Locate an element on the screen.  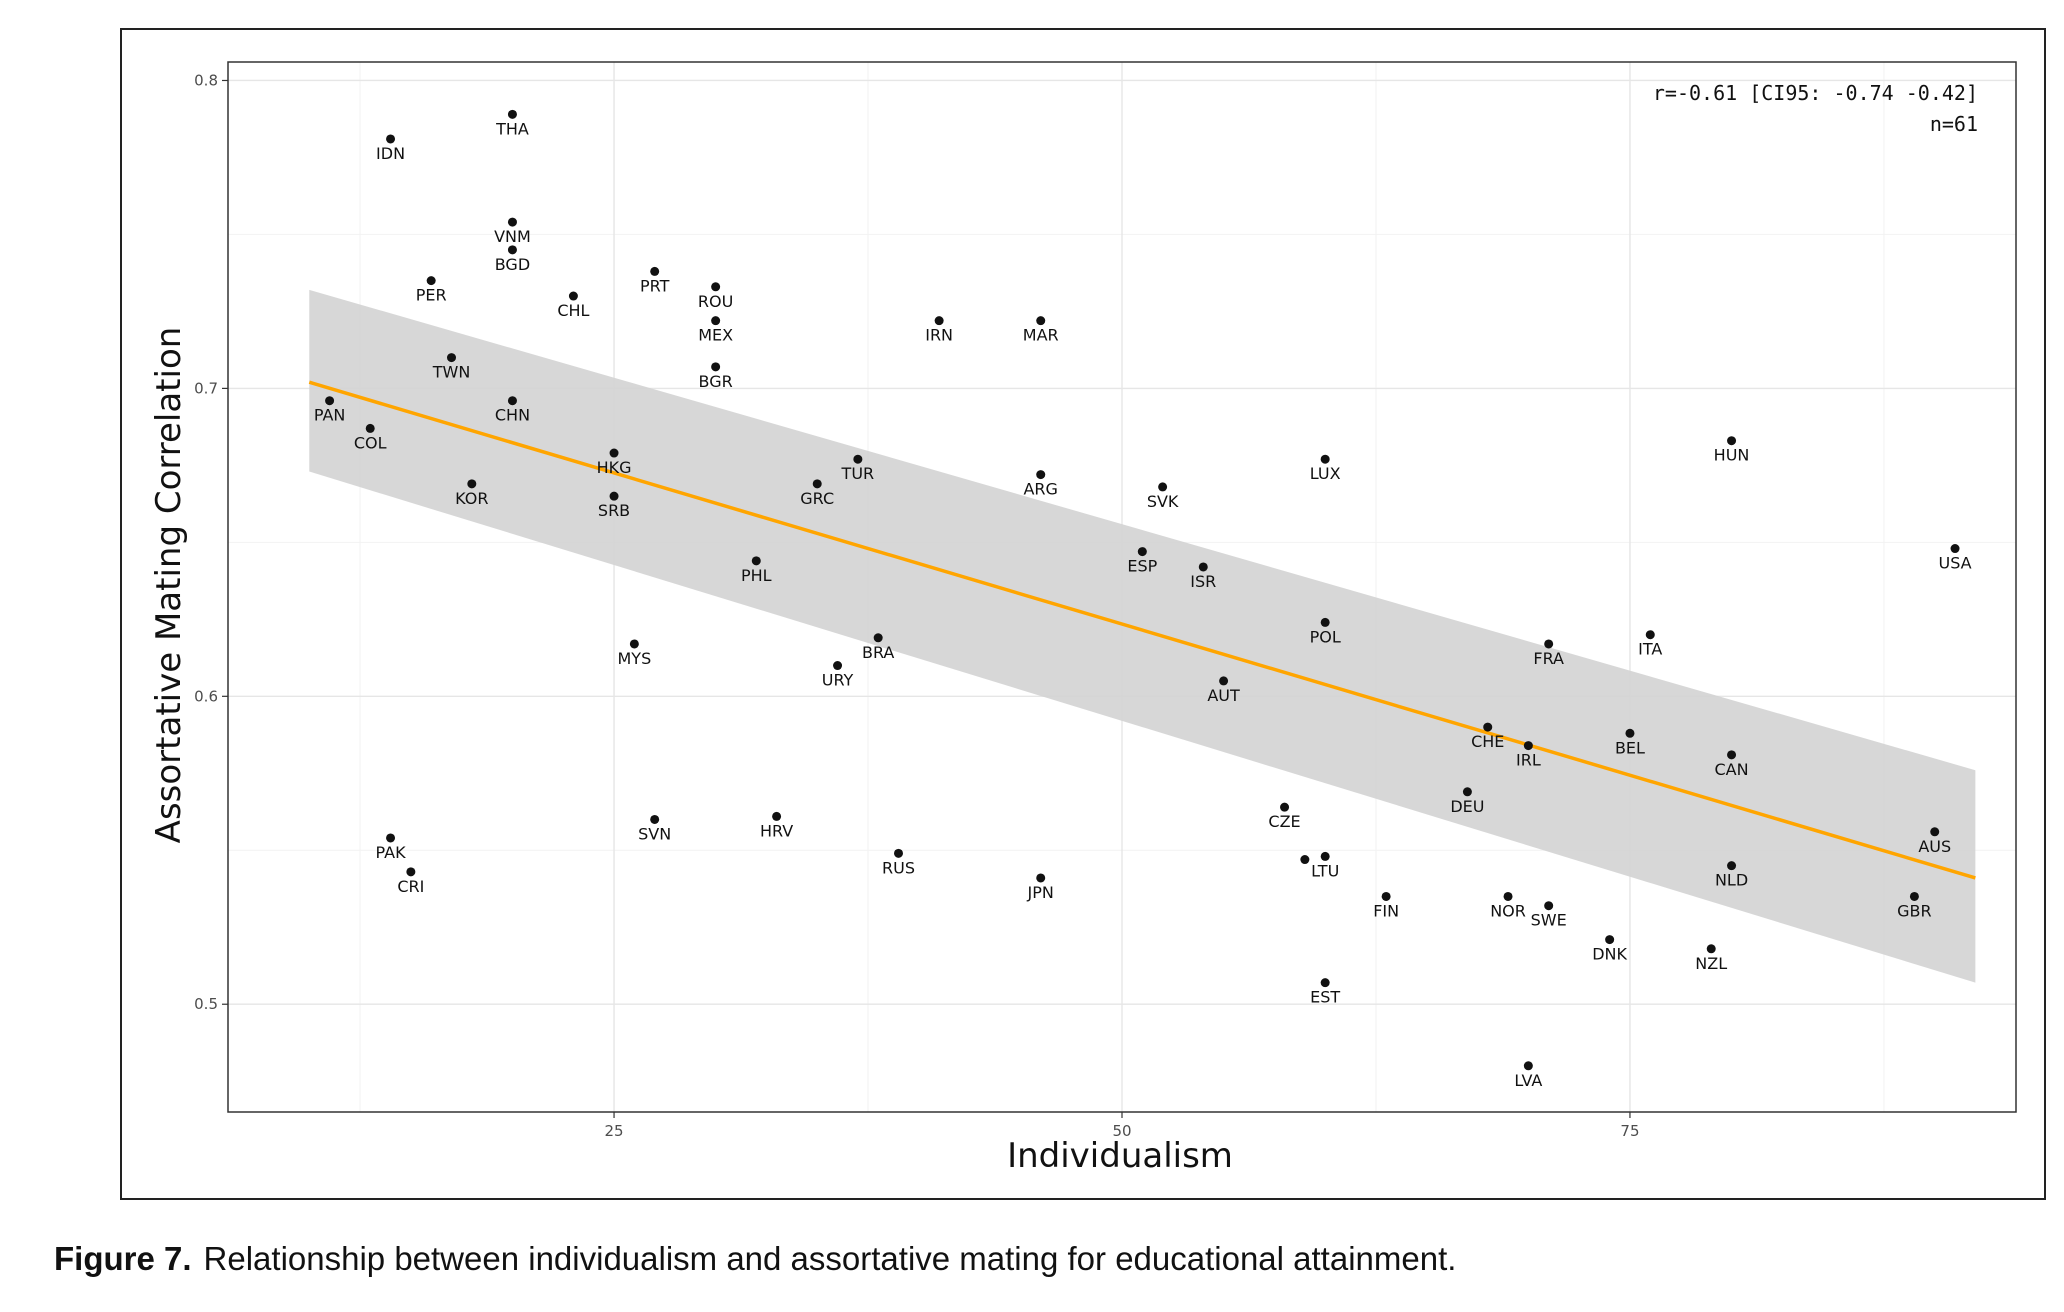
point-label: VNM is located at coordinates (512, 236).